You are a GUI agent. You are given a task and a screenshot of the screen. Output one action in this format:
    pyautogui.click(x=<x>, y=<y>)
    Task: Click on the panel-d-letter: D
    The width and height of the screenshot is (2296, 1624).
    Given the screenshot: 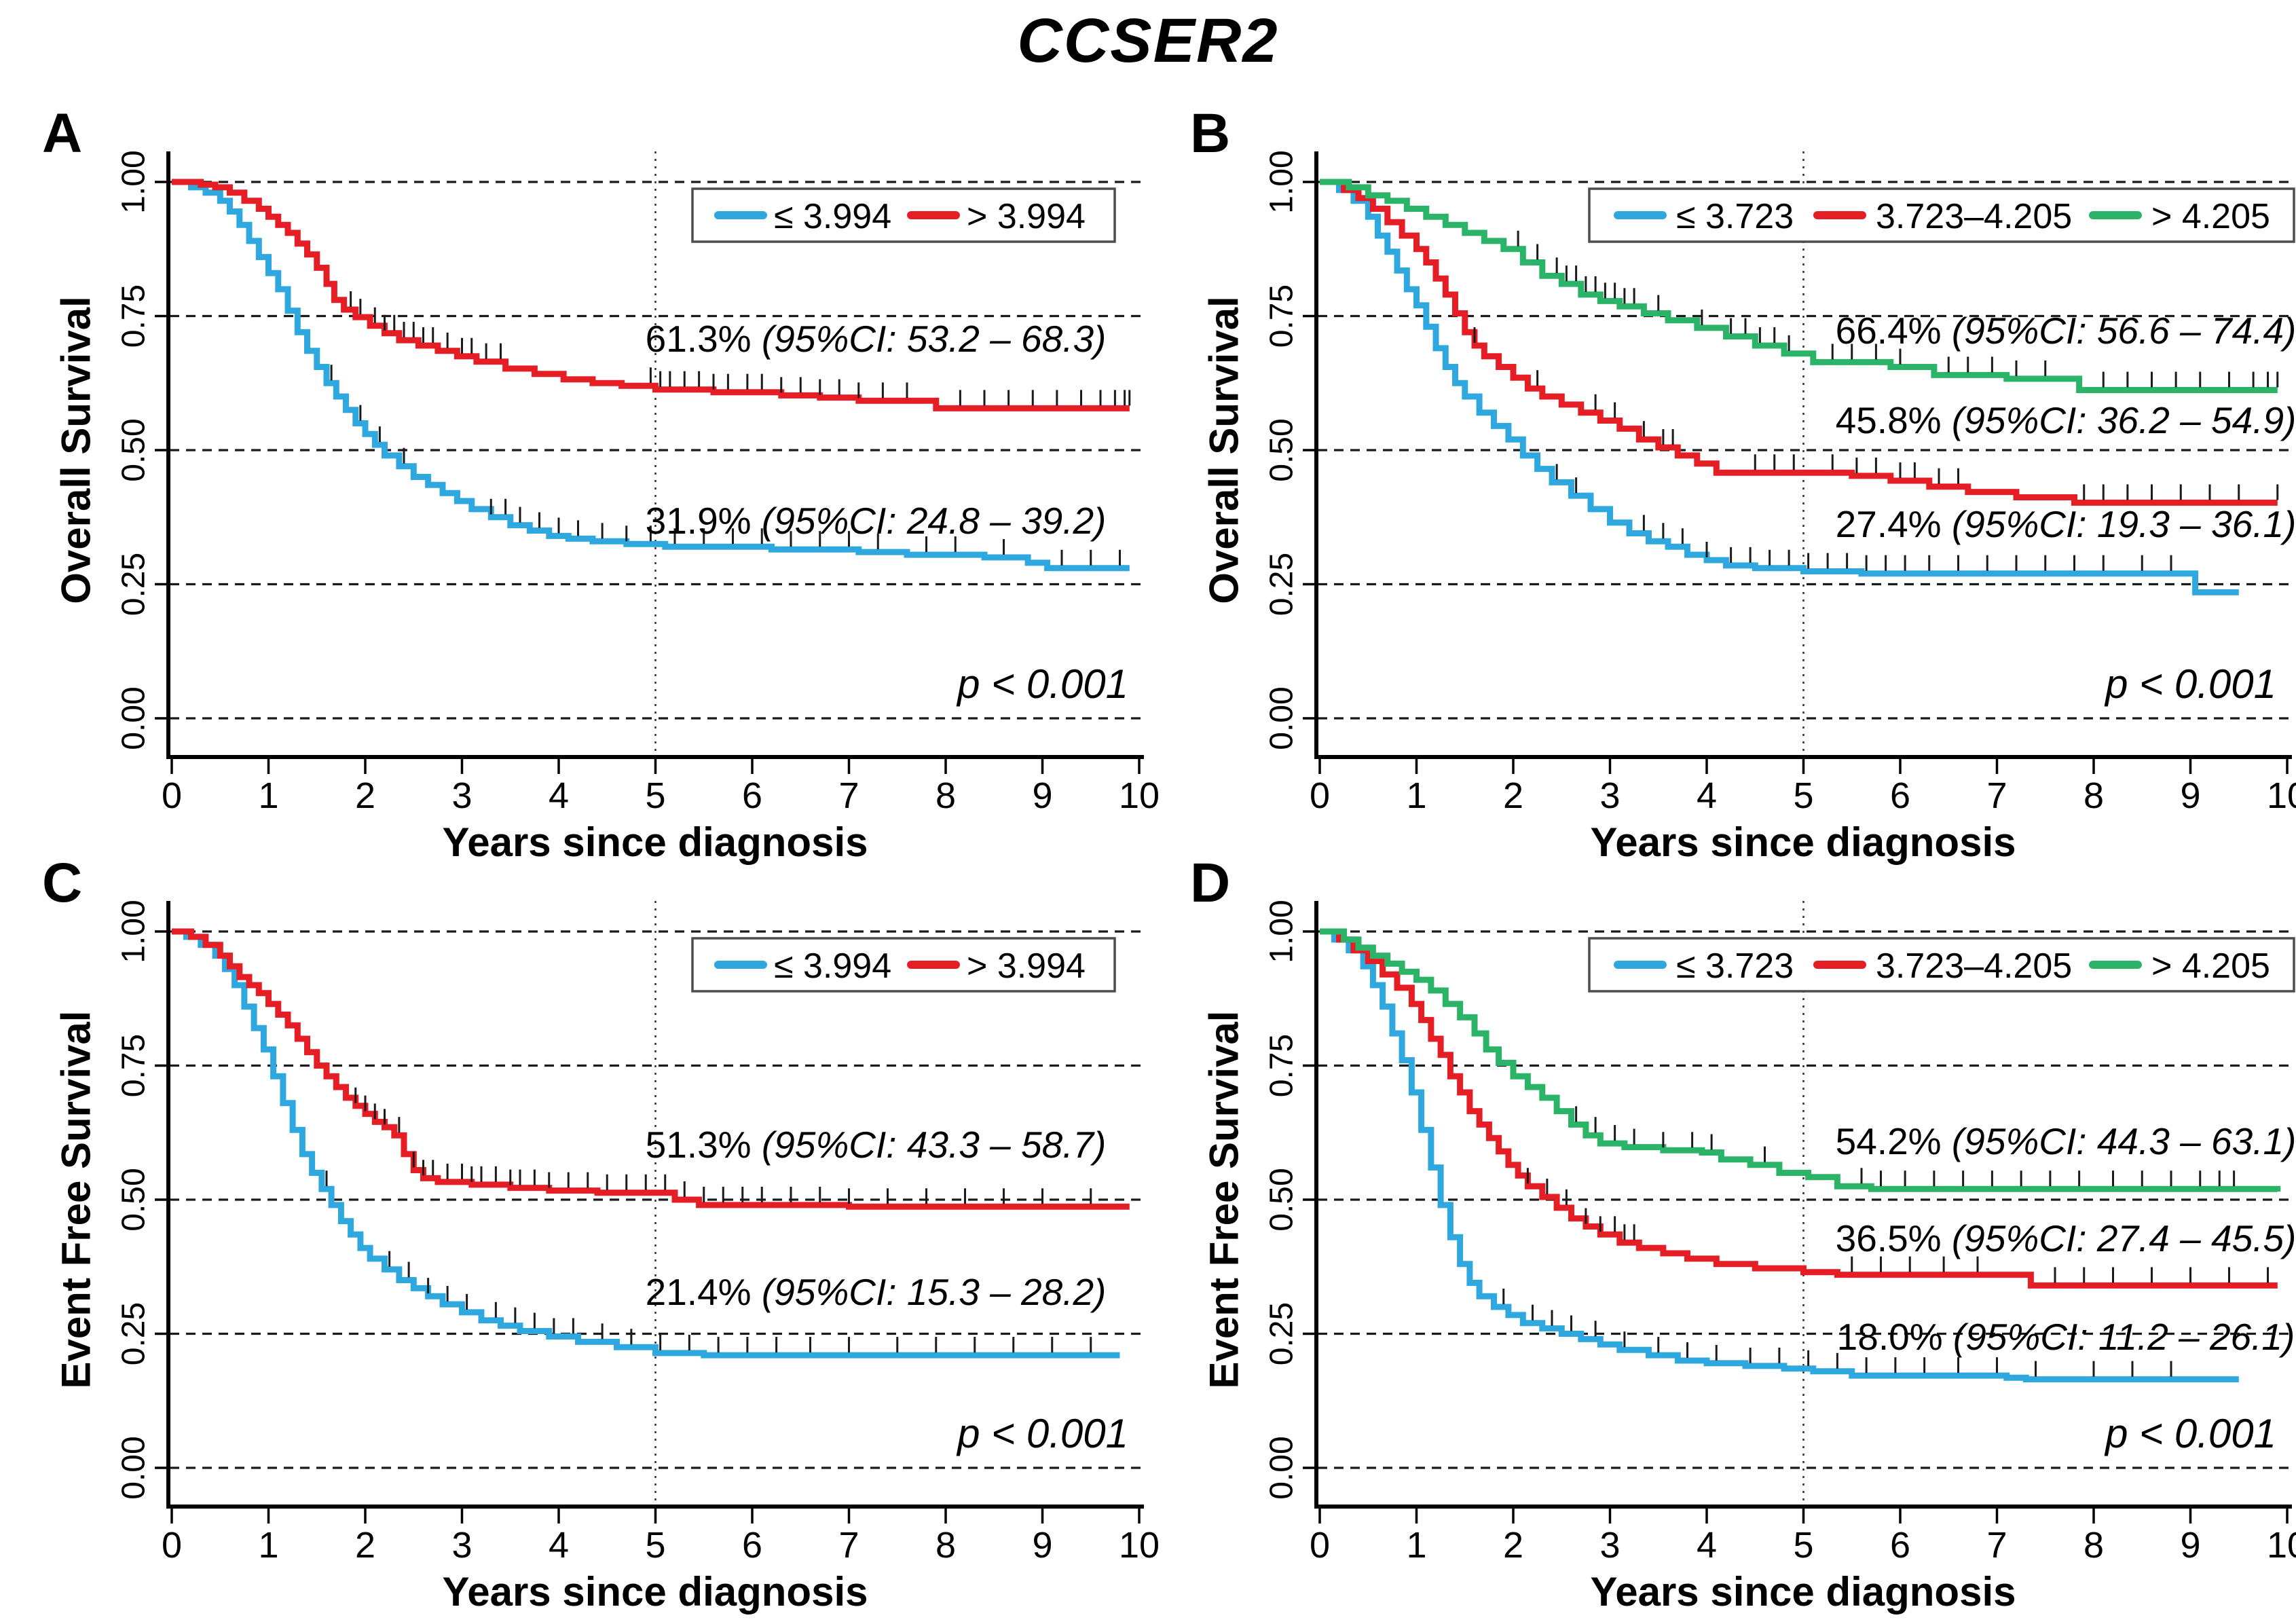 What is the action you would take?
    pyautogui.click(x=1210, y=883)
    